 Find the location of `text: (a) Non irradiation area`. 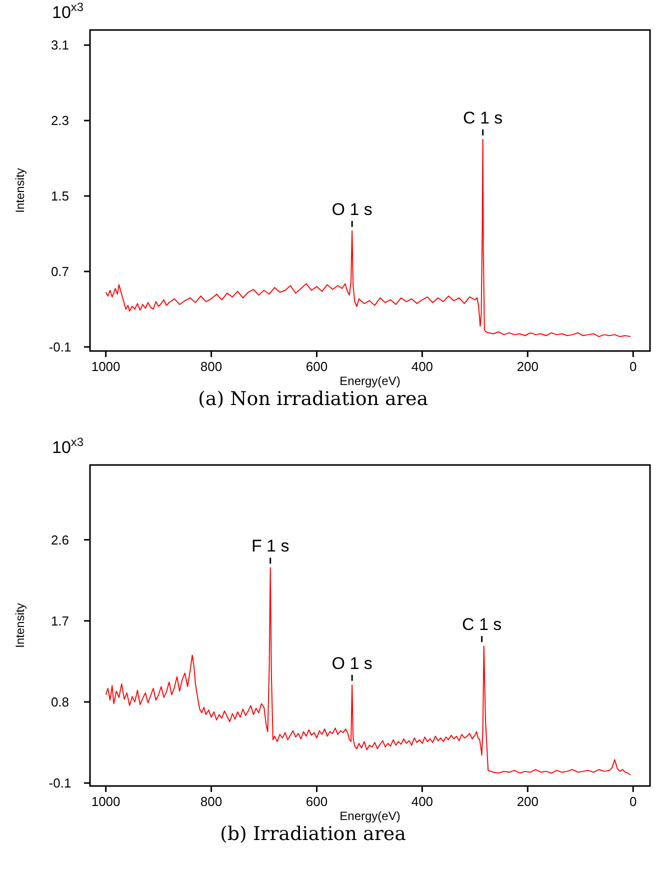

text: (a) Non irradiation area is located at coordinates (313, 399).